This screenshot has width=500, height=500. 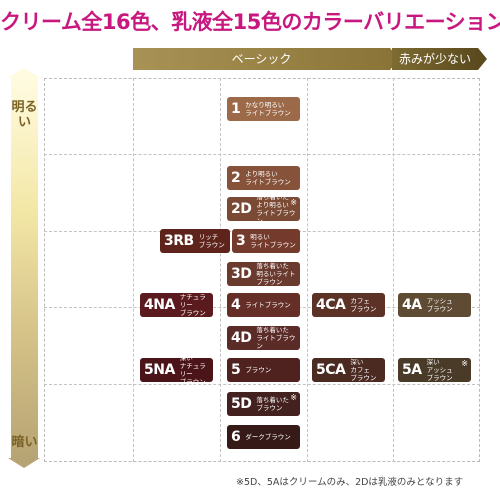 I want to click on shade-chip-5d: 5D 落ち着いた ブラウン ※, so click(x=263, y=404).